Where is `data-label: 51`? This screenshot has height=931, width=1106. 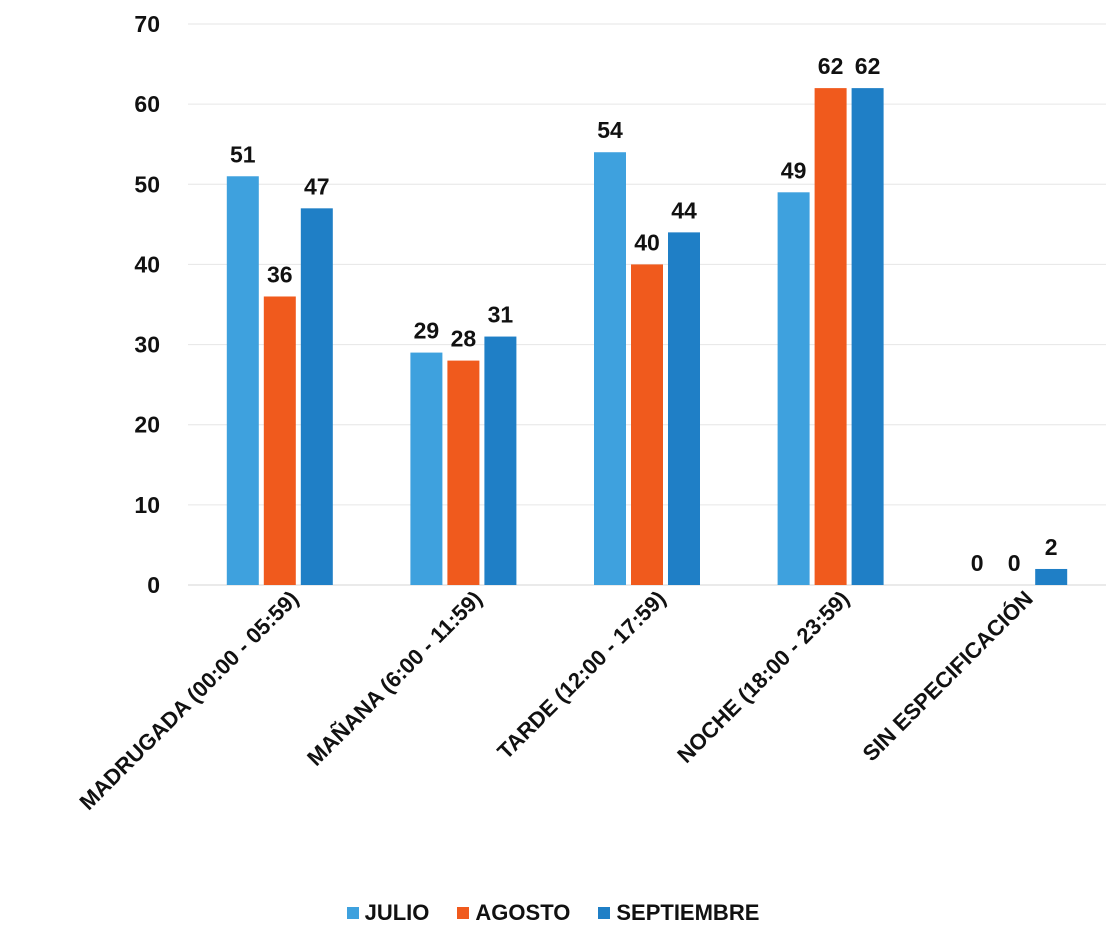 data-label: 51 is located at coordinates (243, 154).